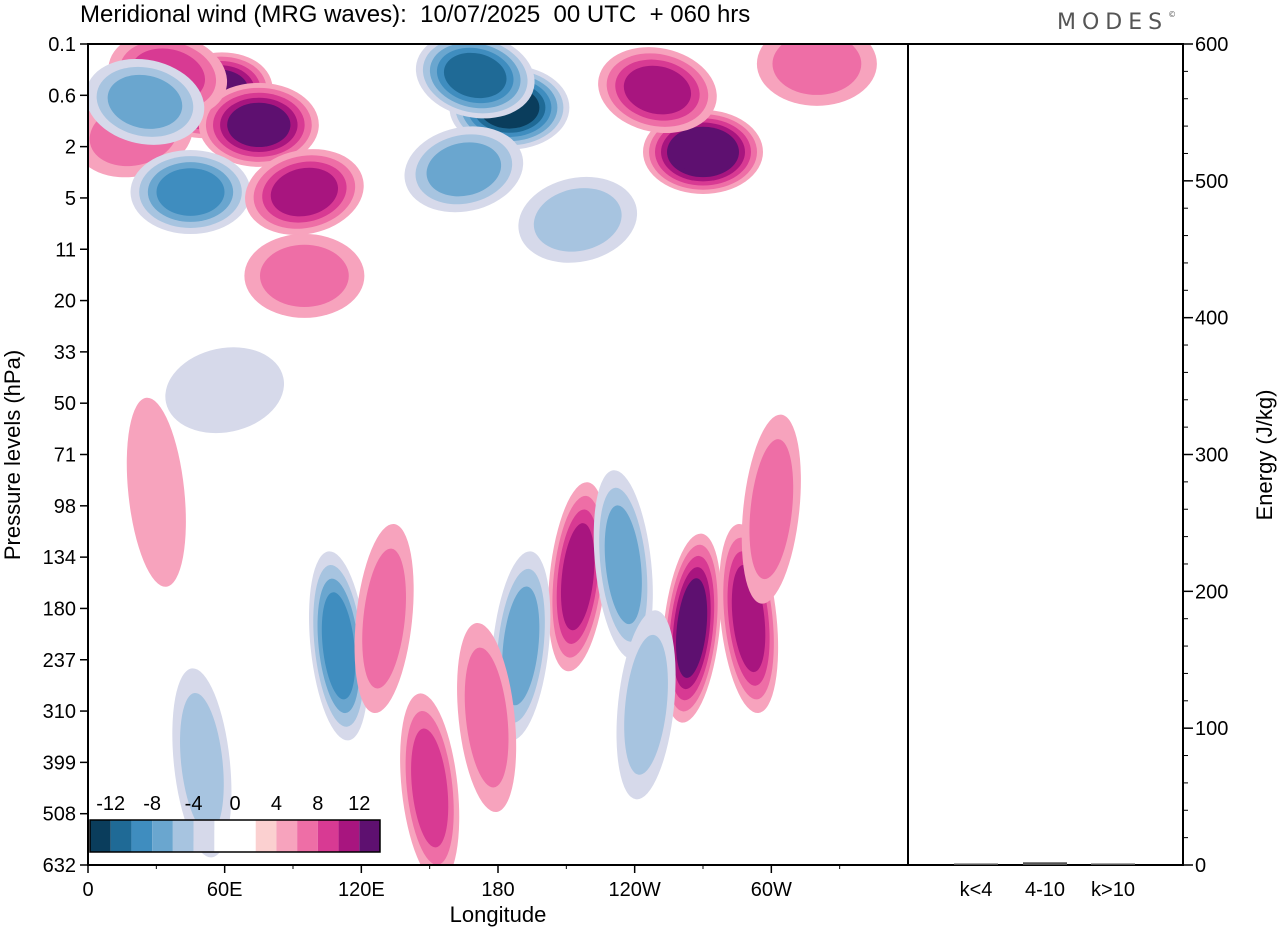 Image resolution: width=1280 pixels, height=930 pixels. I want to click on energy-bars, so click(1044, 863).